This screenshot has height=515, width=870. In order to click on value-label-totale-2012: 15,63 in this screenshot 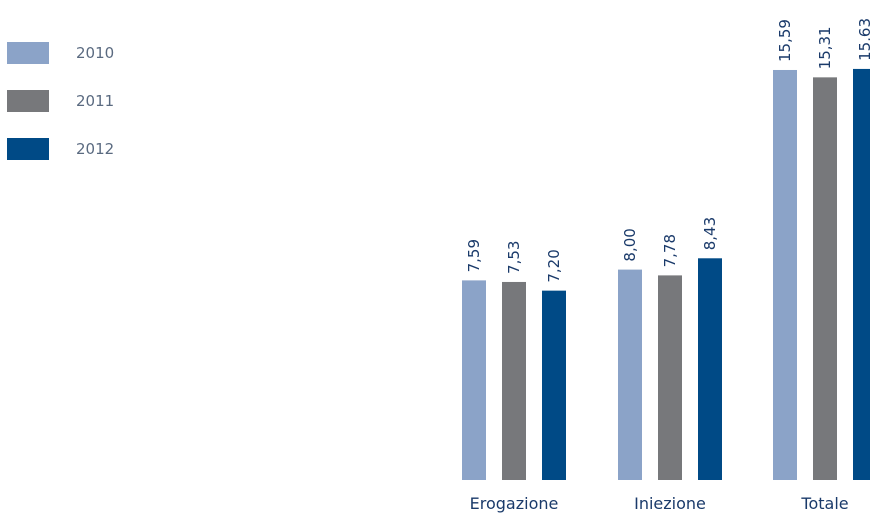, I will do `click(863, 39)`.